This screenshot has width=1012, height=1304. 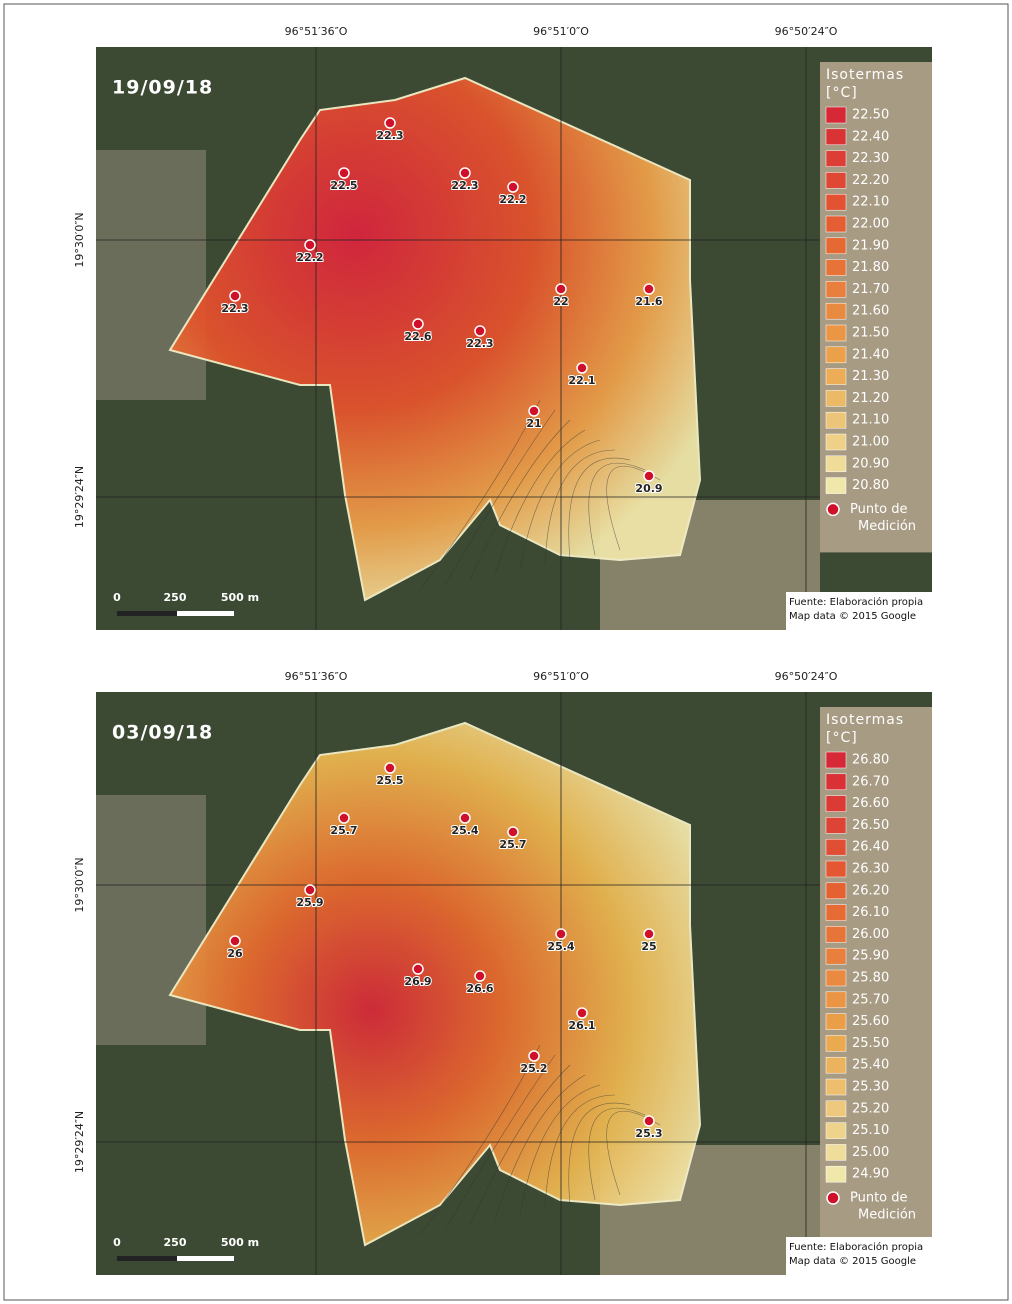 I want to click on point-value: 25.5, so click(x=389, y=780).